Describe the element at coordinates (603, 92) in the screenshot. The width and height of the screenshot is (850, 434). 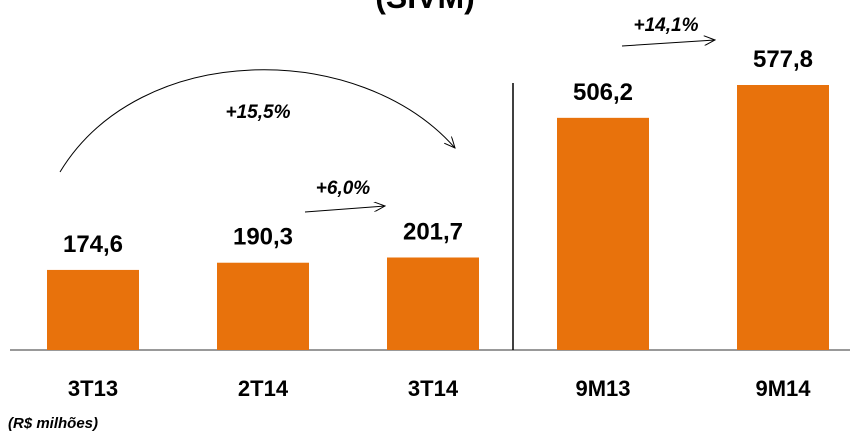
I see `value-label: 506,2` at that location.